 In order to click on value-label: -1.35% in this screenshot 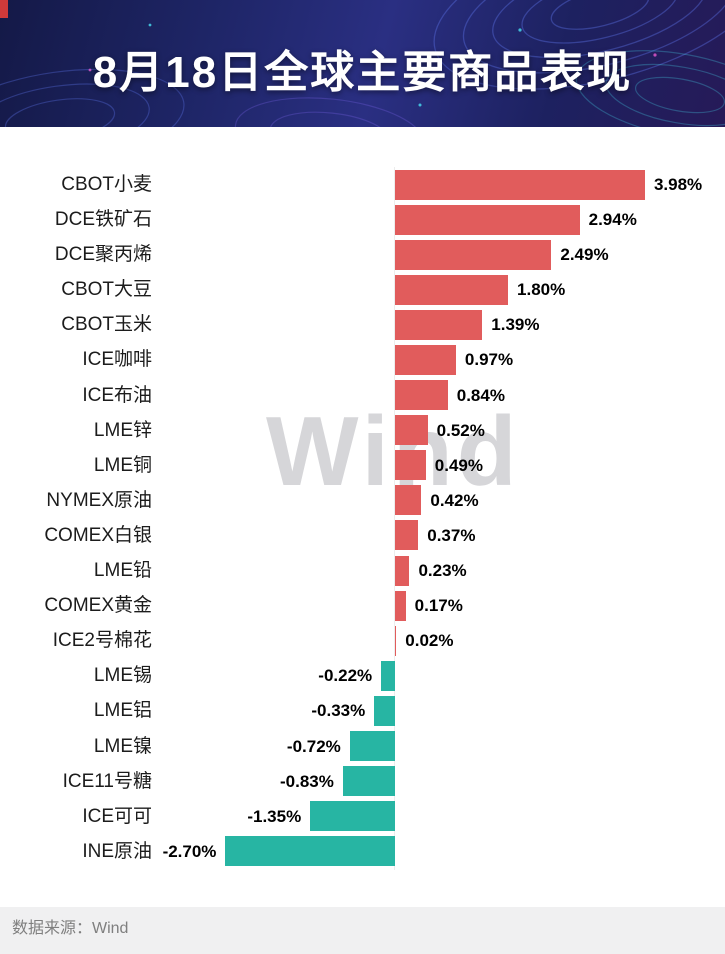, I will do `click(274, 816)`.